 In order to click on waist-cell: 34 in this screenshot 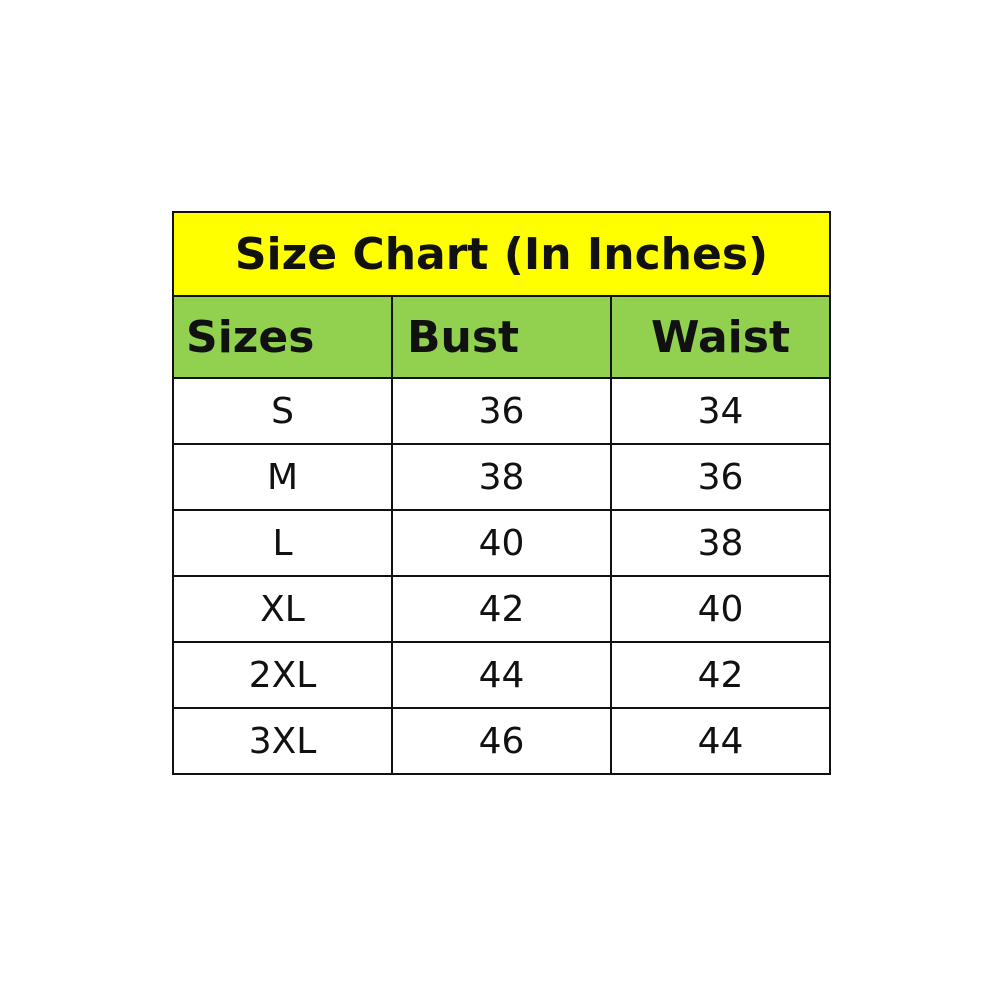, I will do `click(720, 411)`.